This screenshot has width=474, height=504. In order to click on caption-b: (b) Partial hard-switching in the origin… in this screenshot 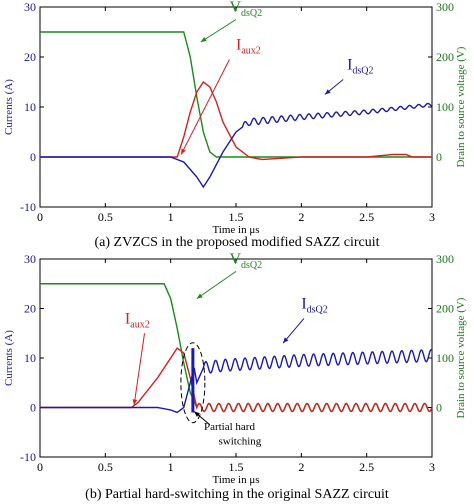, I will do `click(237, 494)`.